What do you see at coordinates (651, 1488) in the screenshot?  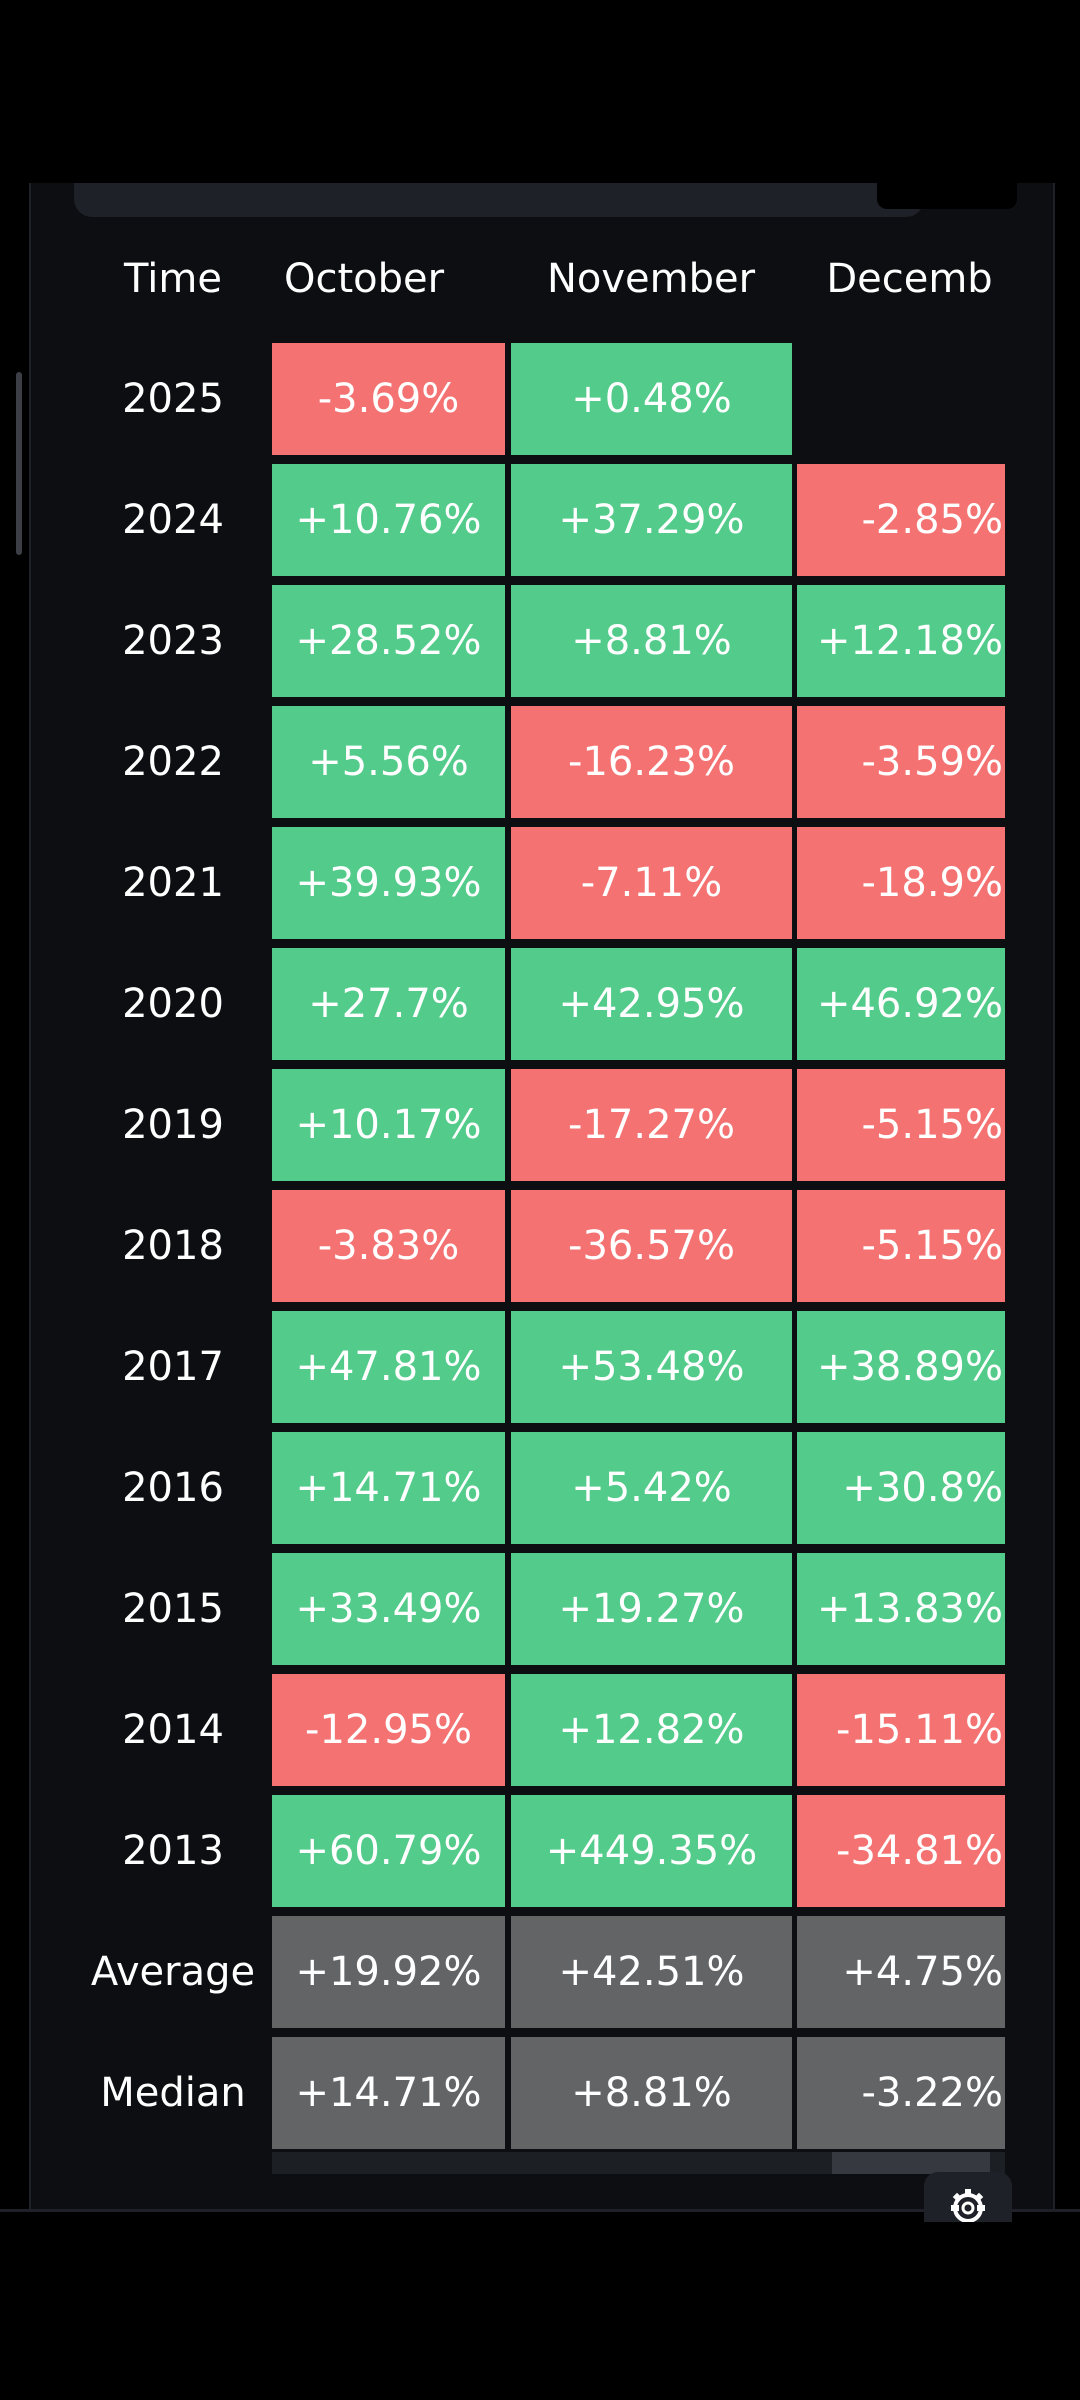 I see `cell-2016-november: +5.42%` at bounding box center [651, 1488].